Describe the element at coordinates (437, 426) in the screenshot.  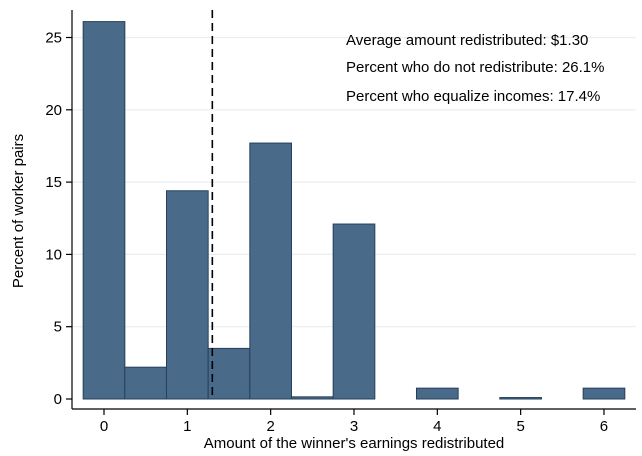
I see `x-tick-label-4: 4` at that location.